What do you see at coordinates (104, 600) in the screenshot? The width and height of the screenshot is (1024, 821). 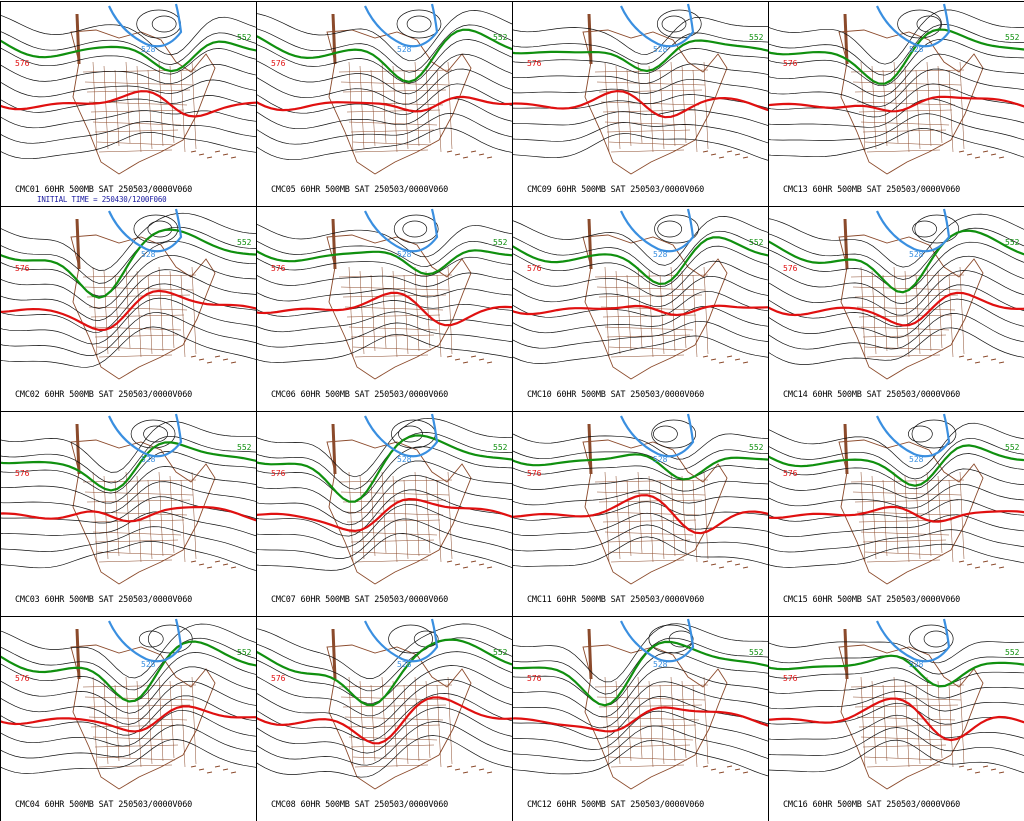 I see `panel-caption: CMC03 60HR 500MB SAT 250503/0000V060` at bounding box center [104, 600].